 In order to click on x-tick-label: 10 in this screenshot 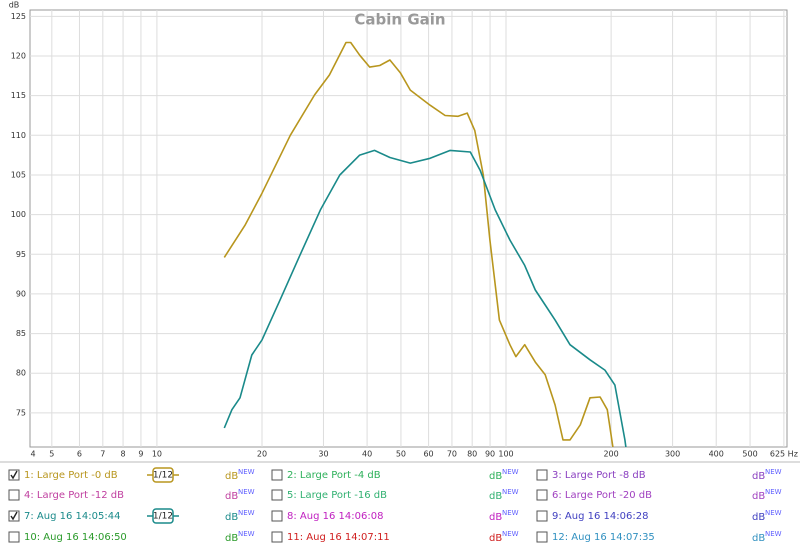, I will do `click(157, 454)`.